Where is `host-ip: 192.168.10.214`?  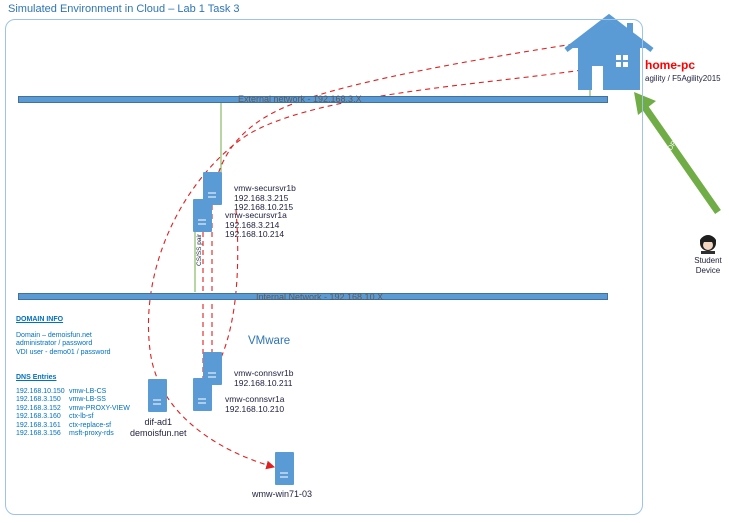
host-ip: 192.168.10.214 is located at coordinates (255, 234).